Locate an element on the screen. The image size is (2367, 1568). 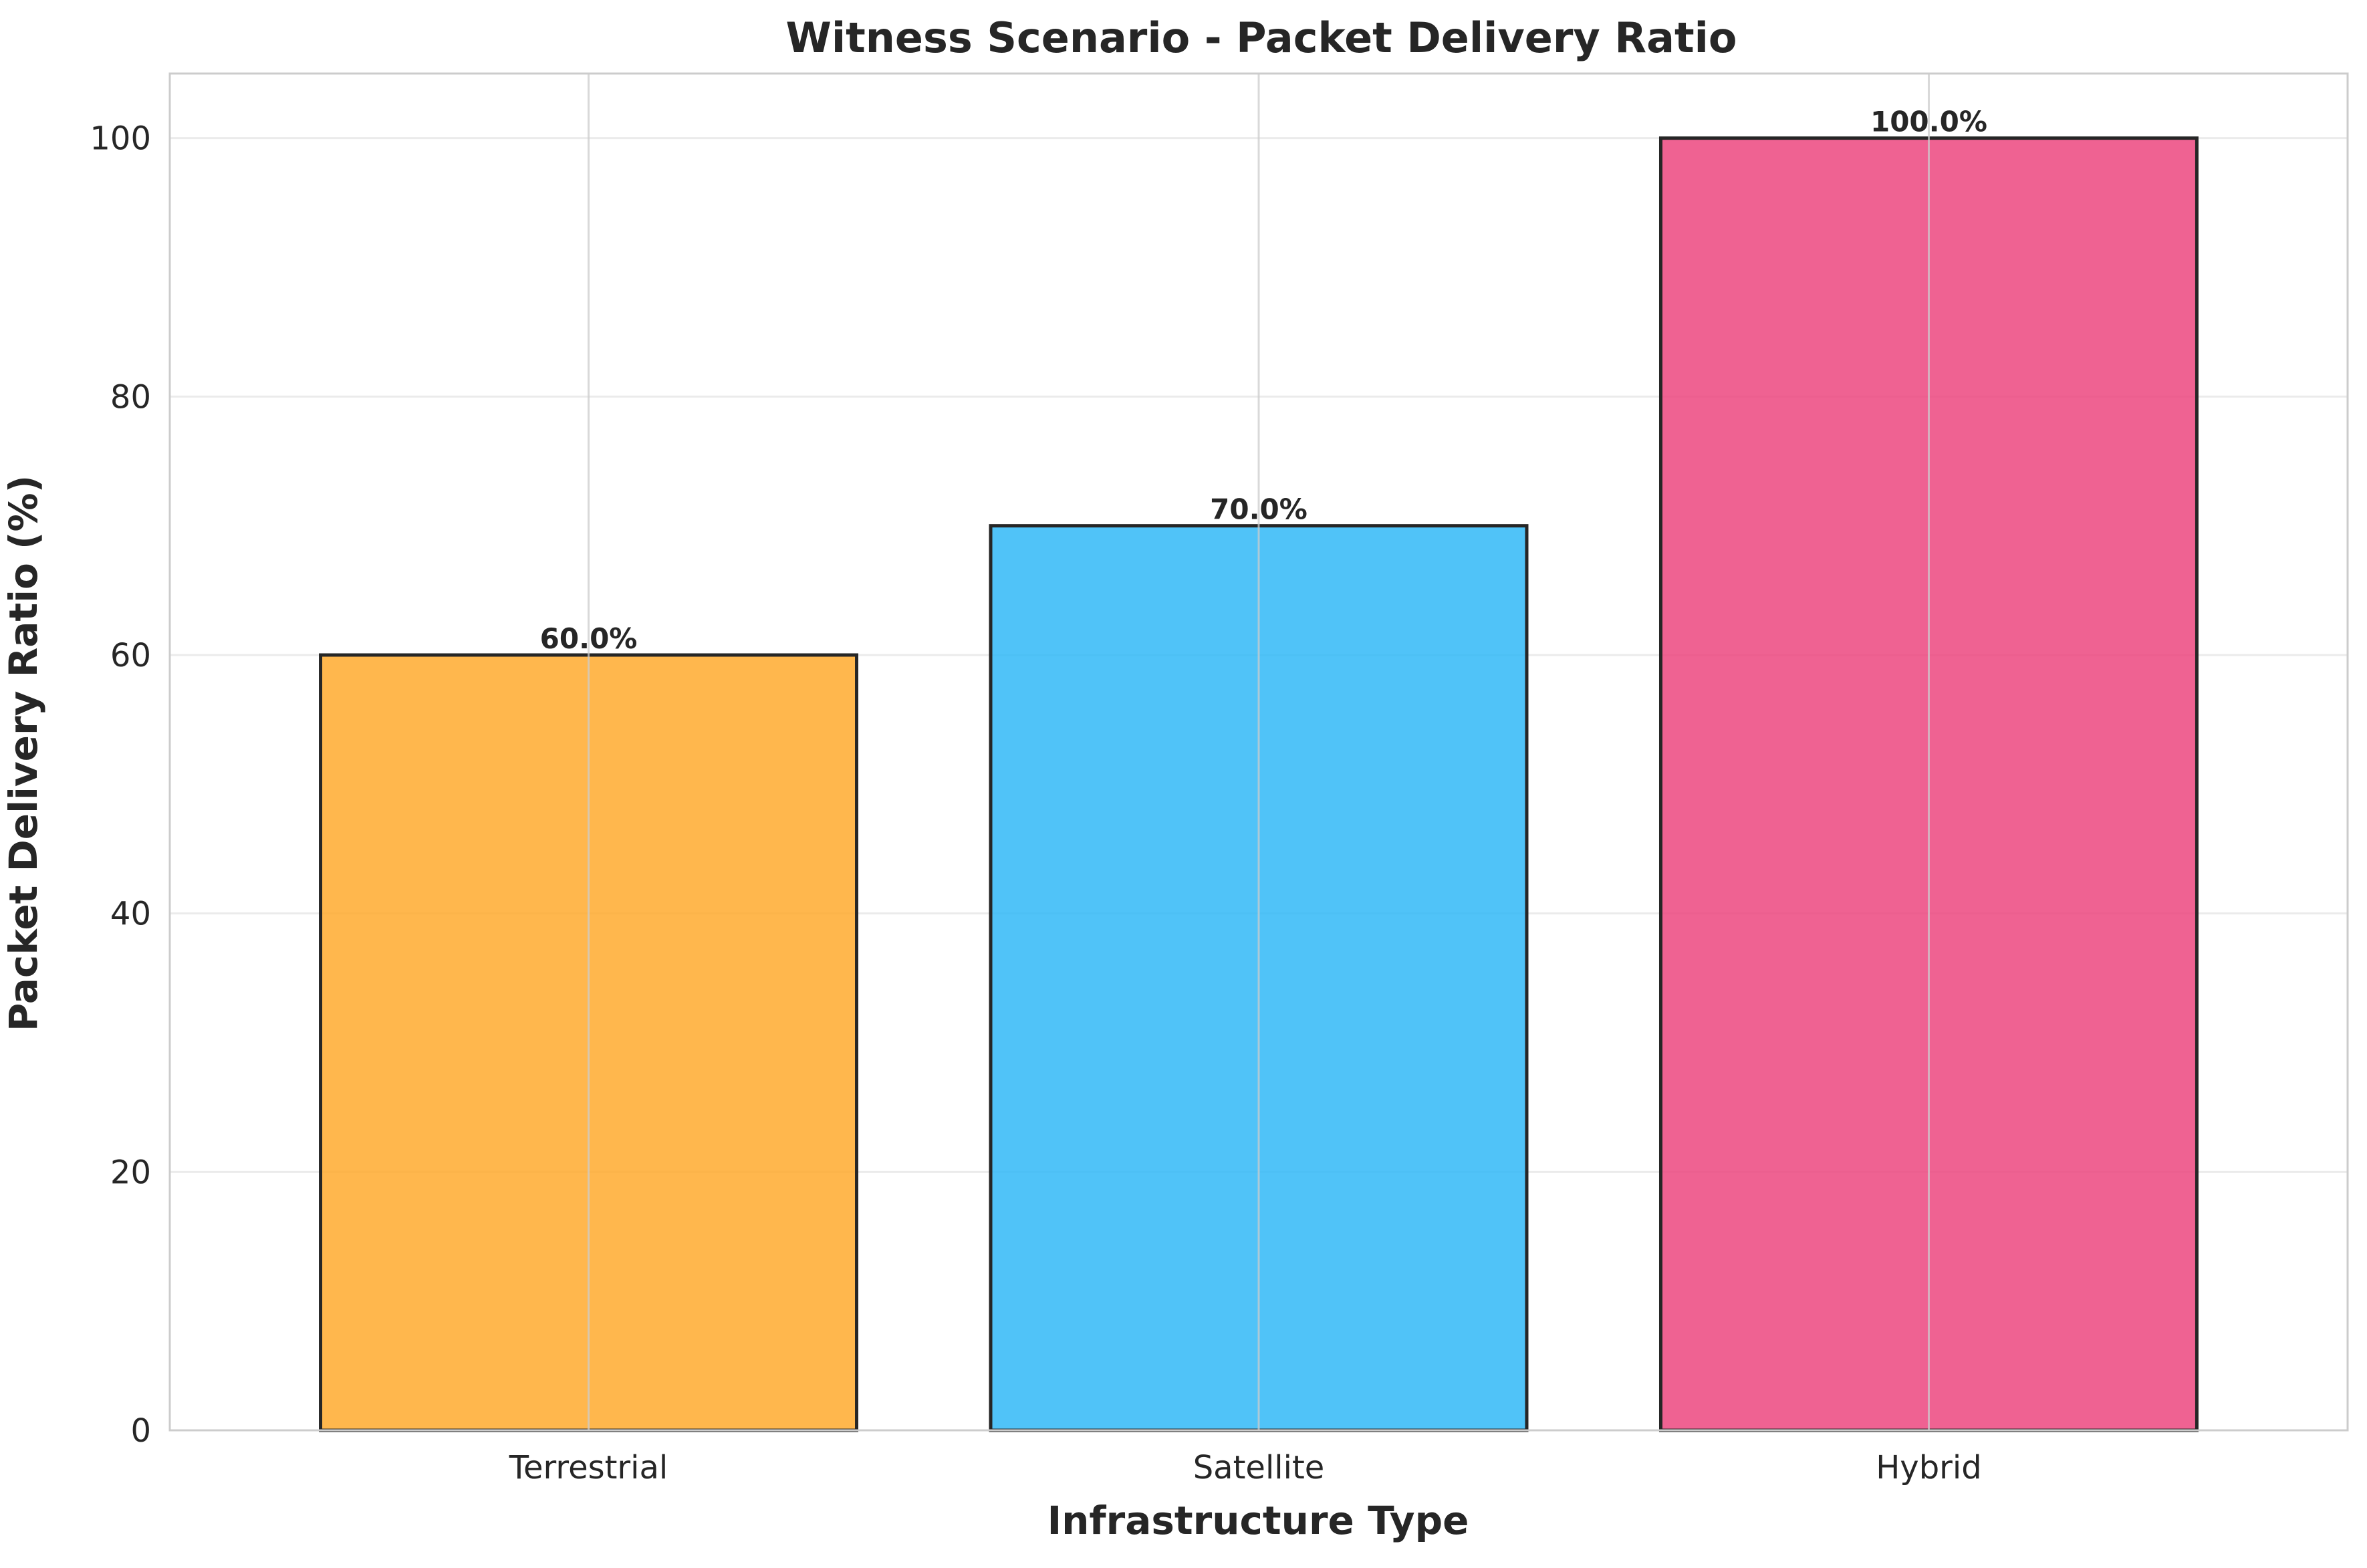
y-axis-label: Packet Delivery Ratio (%) is located at coordinates (23, 753).